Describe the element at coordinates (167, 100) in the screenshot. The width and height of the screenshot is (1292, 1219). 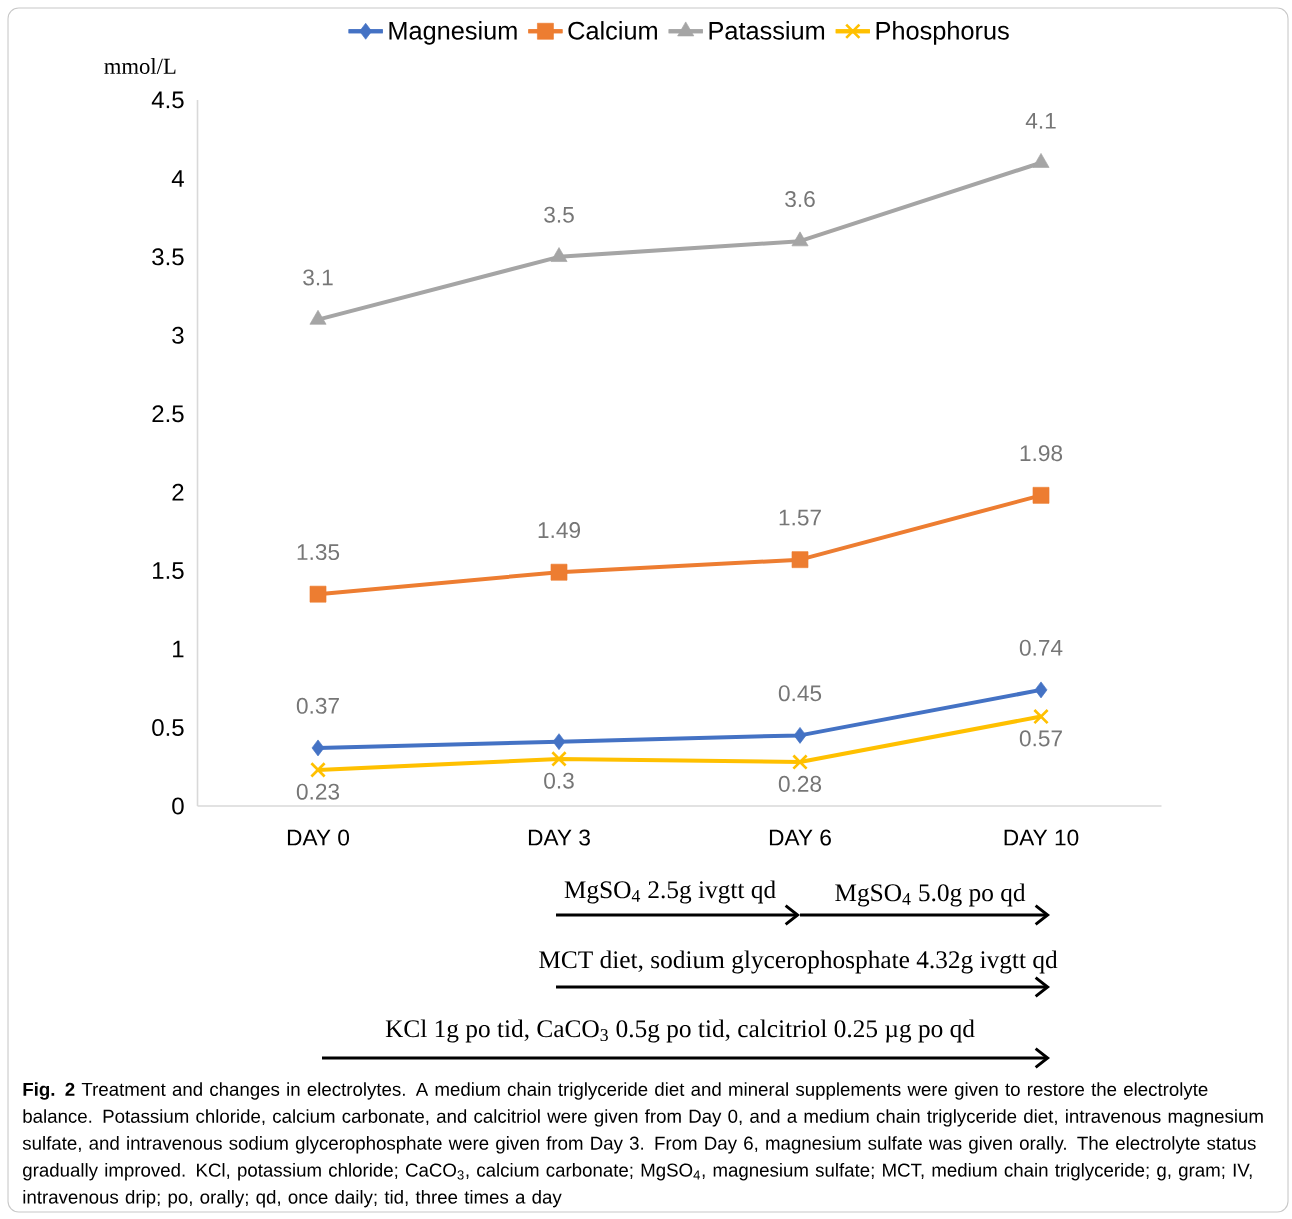
I see `y-tick-label: 4.5` at that location.